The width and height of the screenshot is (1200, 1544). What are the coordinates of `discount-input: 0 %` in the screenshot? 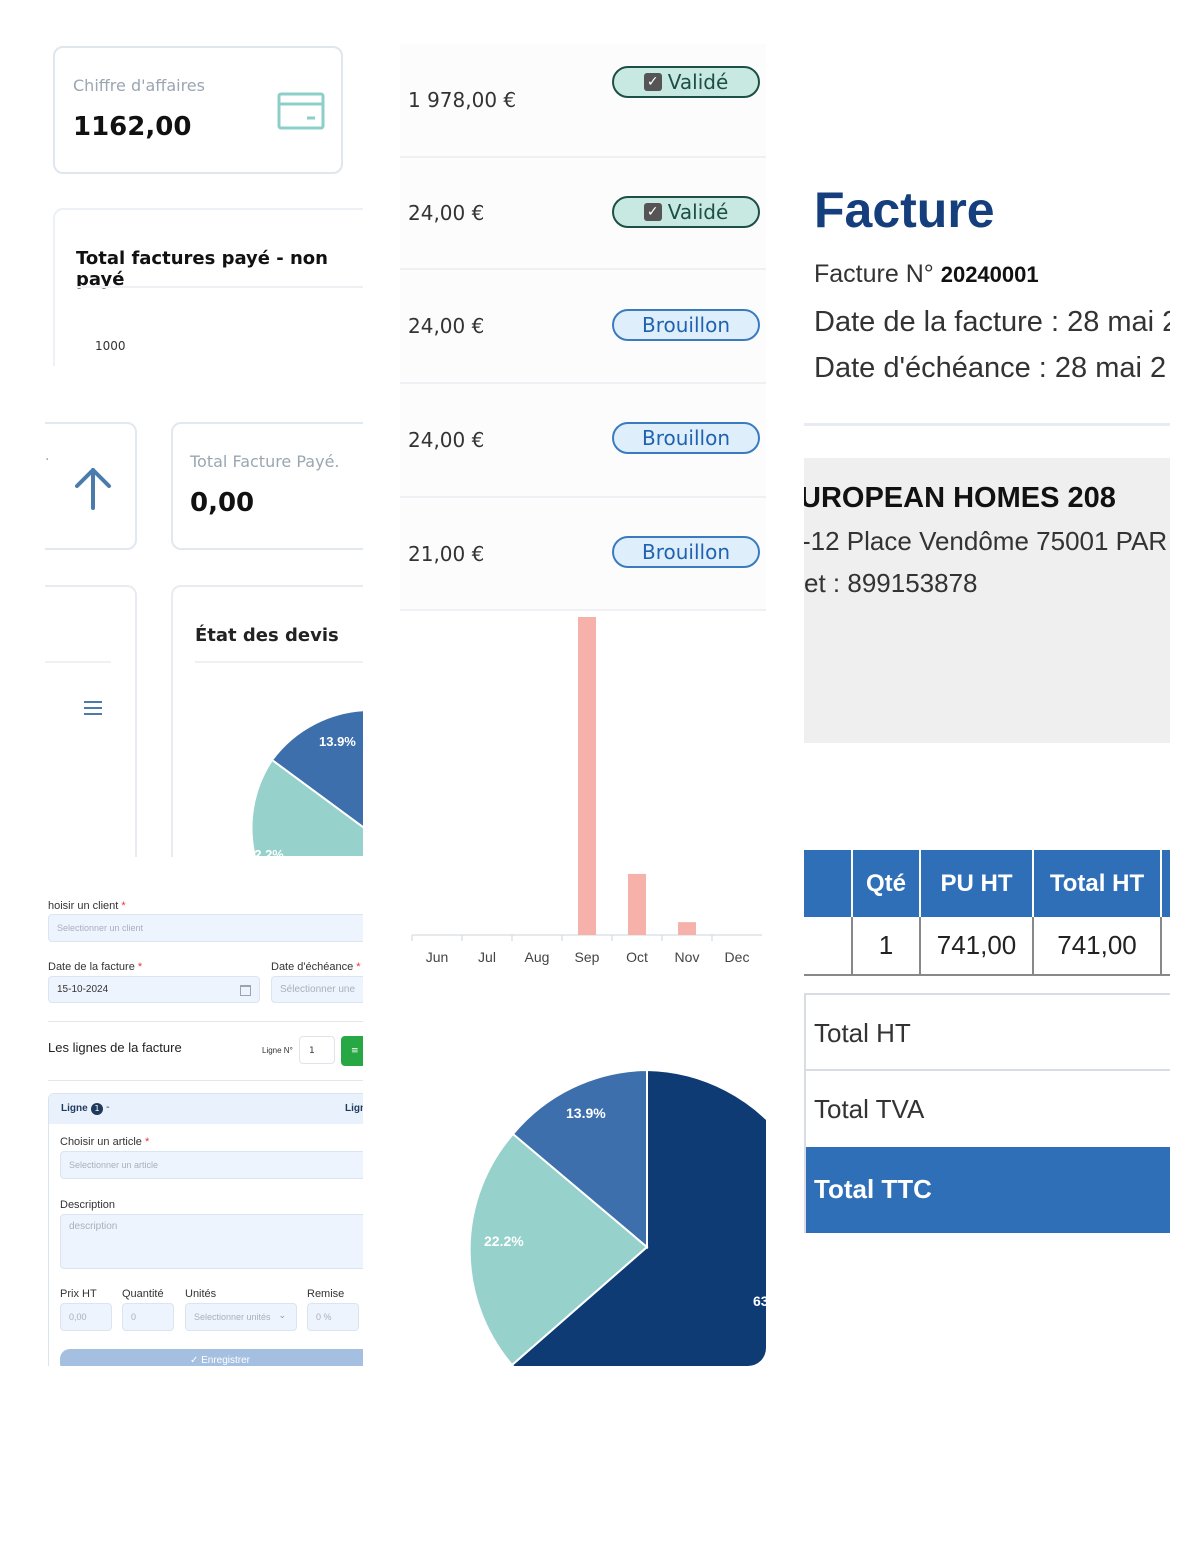 It's located at (333, 1317).